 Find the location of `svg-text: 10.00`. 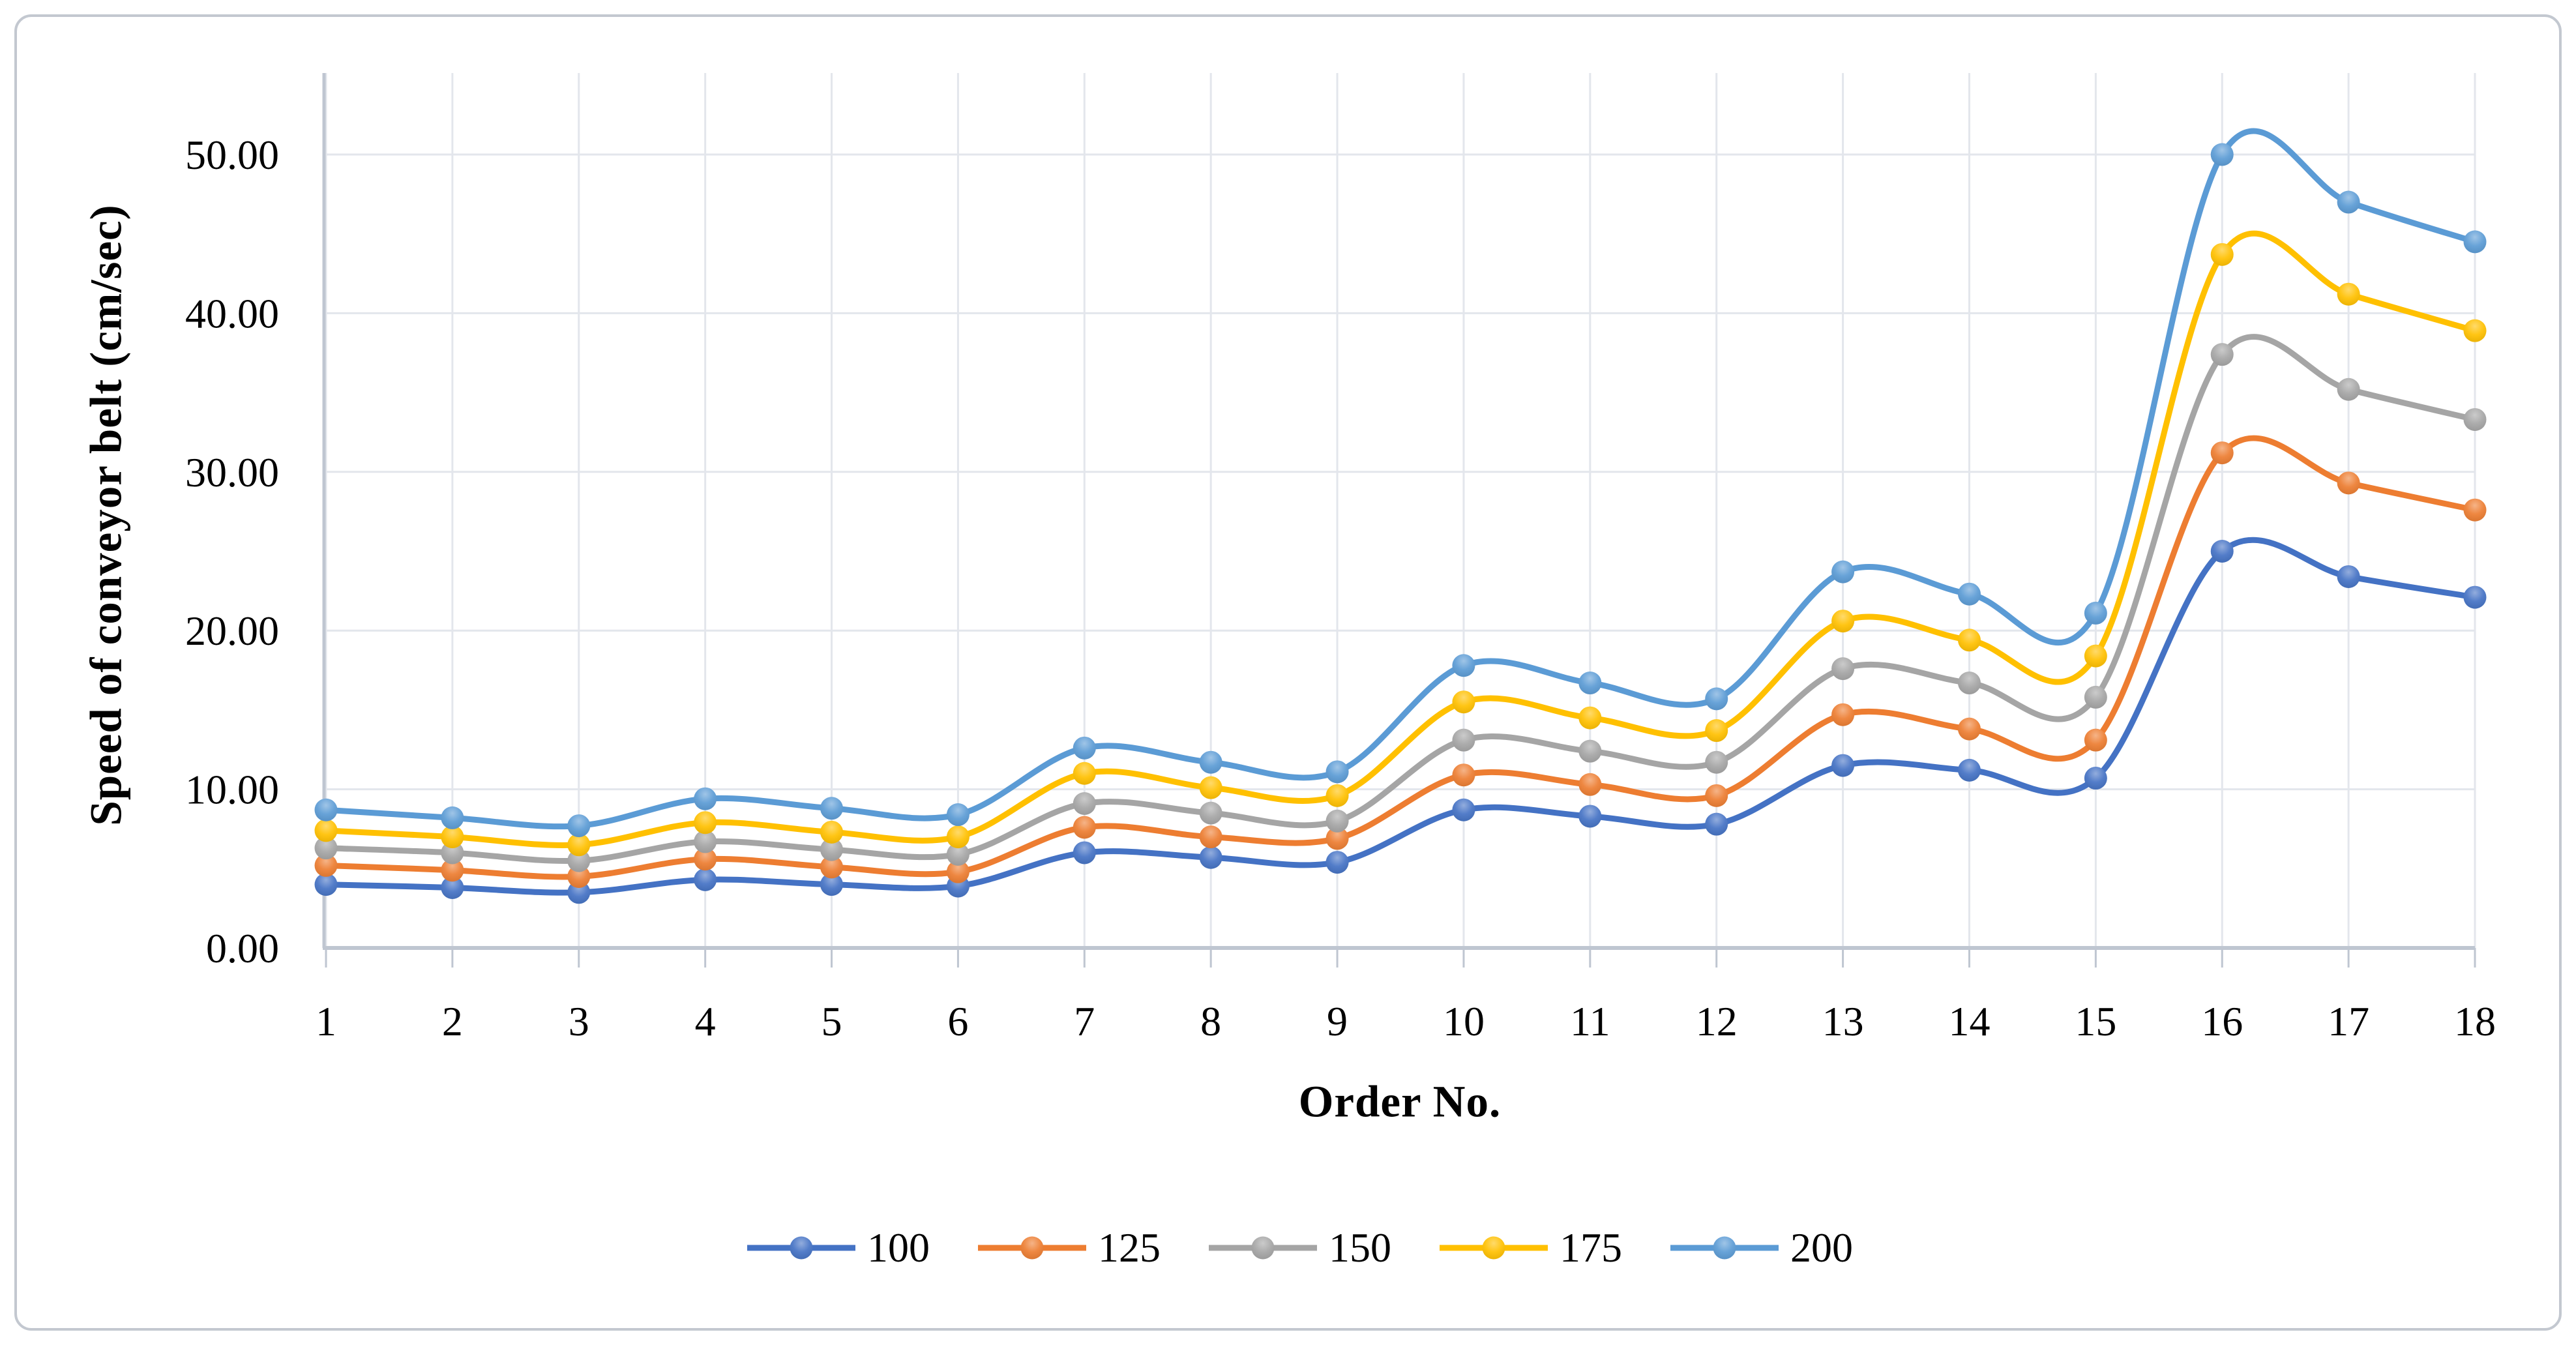

svg-text: 10.00 is located at coordinates (232, 790).